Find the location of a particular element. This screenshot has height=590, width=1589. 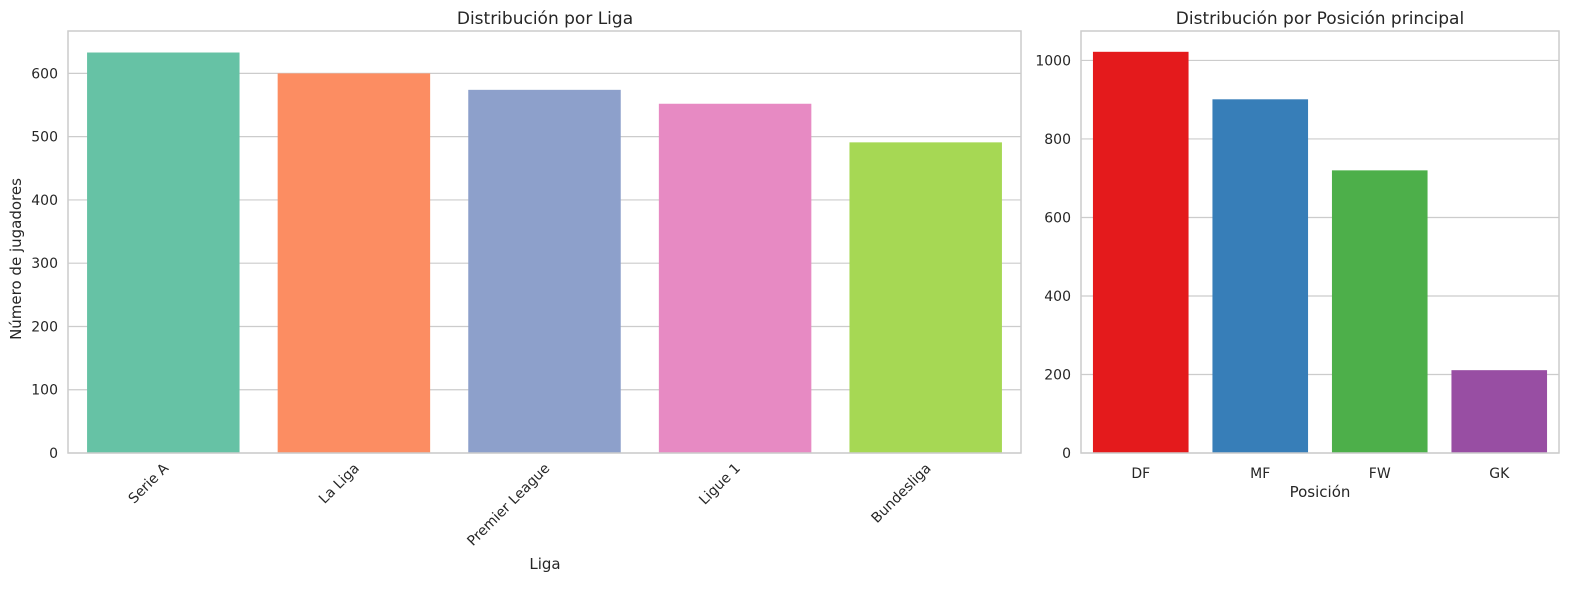

position-ytick-label: 800 is located at coordinates (1057, 140).